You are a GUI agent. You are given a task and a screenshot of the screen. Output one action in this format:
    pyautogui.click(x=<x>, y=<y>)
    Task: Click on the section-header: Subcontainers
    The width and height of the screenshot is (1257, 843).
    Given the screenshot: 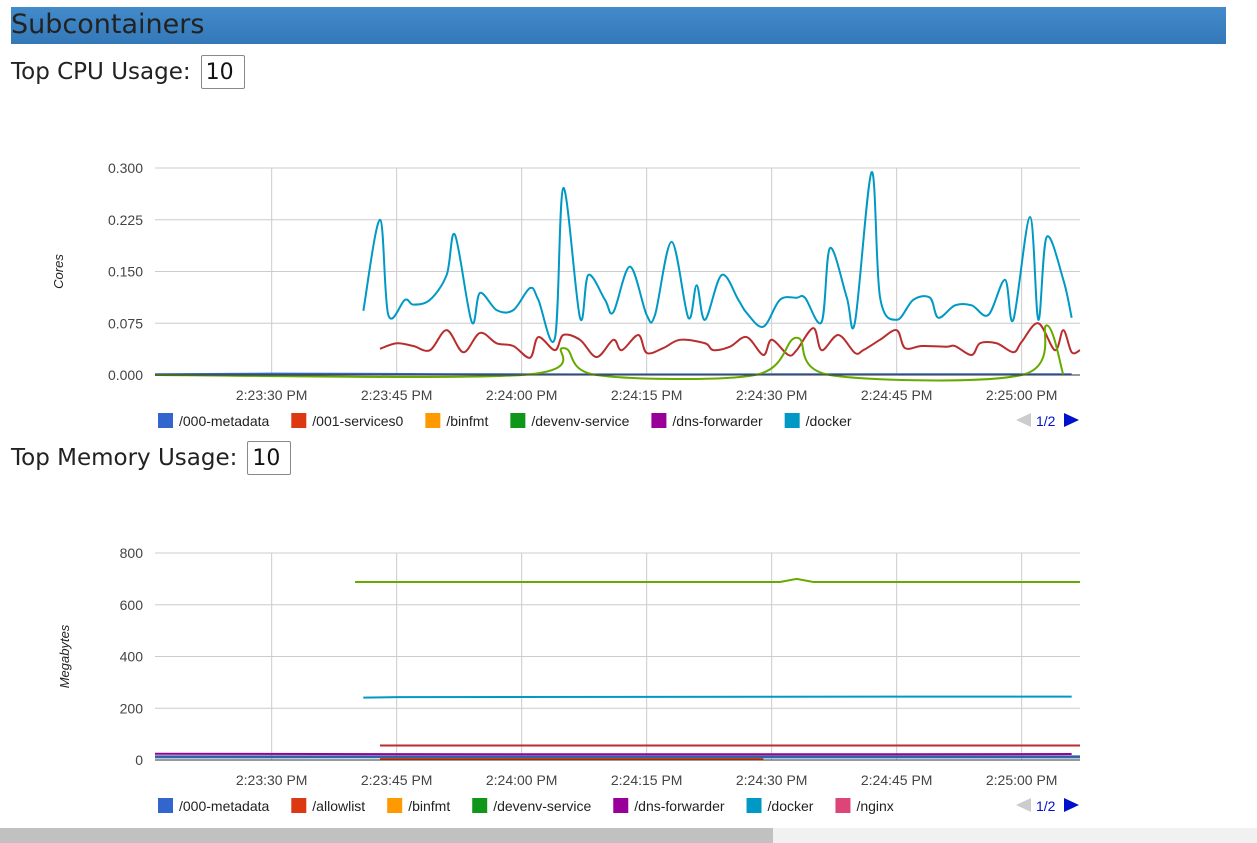 What is the action you would take?
    pyautogui.click(x=618, y=25)
    